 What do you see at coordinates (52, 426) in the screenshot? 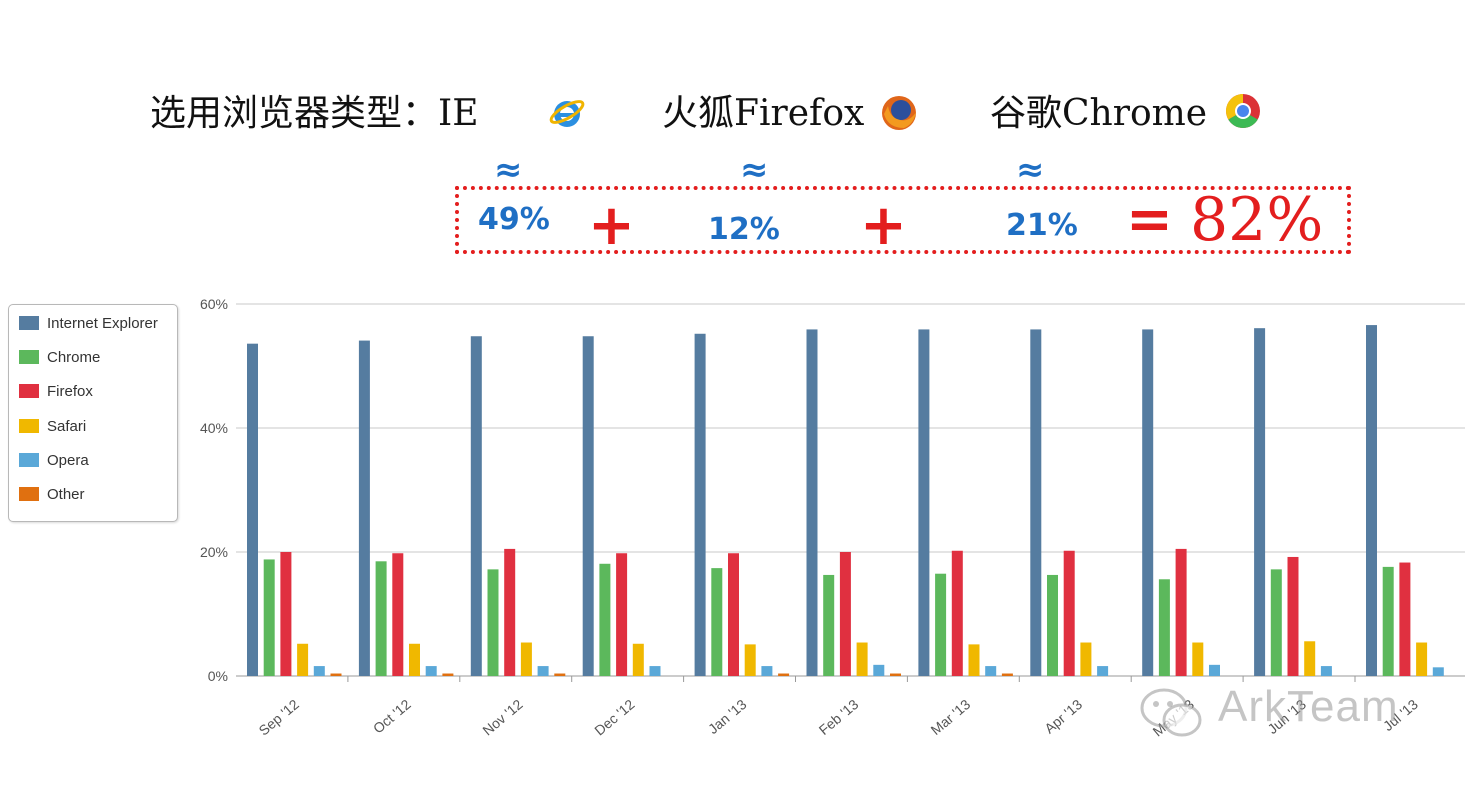
I see `legend-item-safari: Safari` at bounding box center [52, 426].